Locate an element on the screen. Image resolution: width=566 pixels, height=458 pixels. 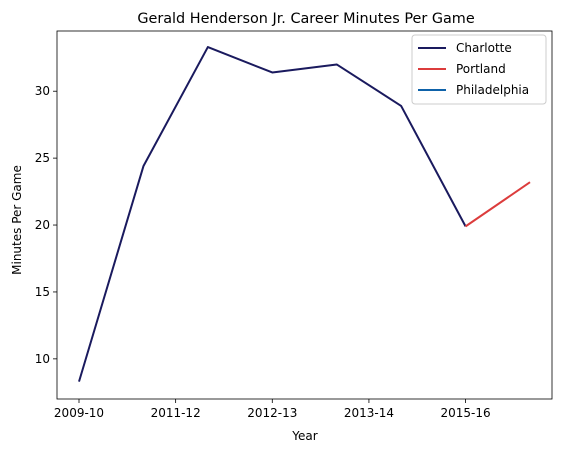
y-axis-ticks: 10 15 20 25 30 is located at coordinates (46, 225).